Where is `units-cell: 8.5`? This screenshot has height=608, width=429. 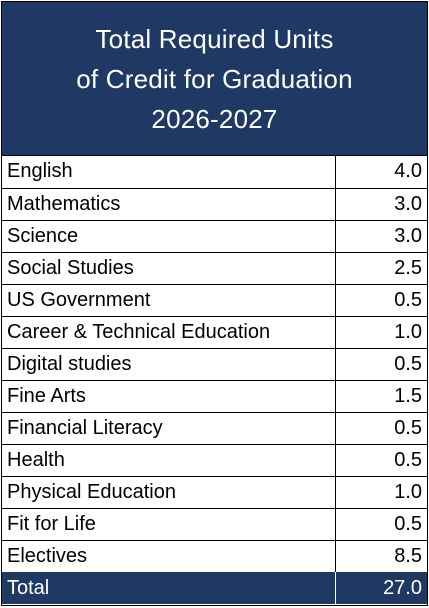
units-cell: 8.5 is located at coordinates (408, 555).